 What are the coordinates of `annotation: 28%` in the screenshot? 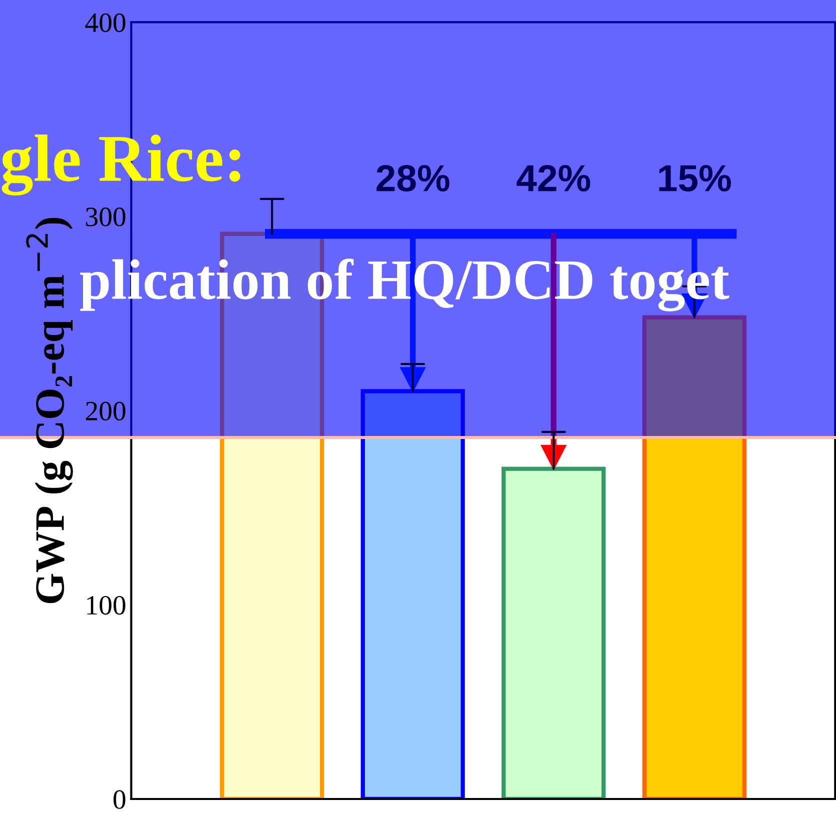 It's located at (413, 178).